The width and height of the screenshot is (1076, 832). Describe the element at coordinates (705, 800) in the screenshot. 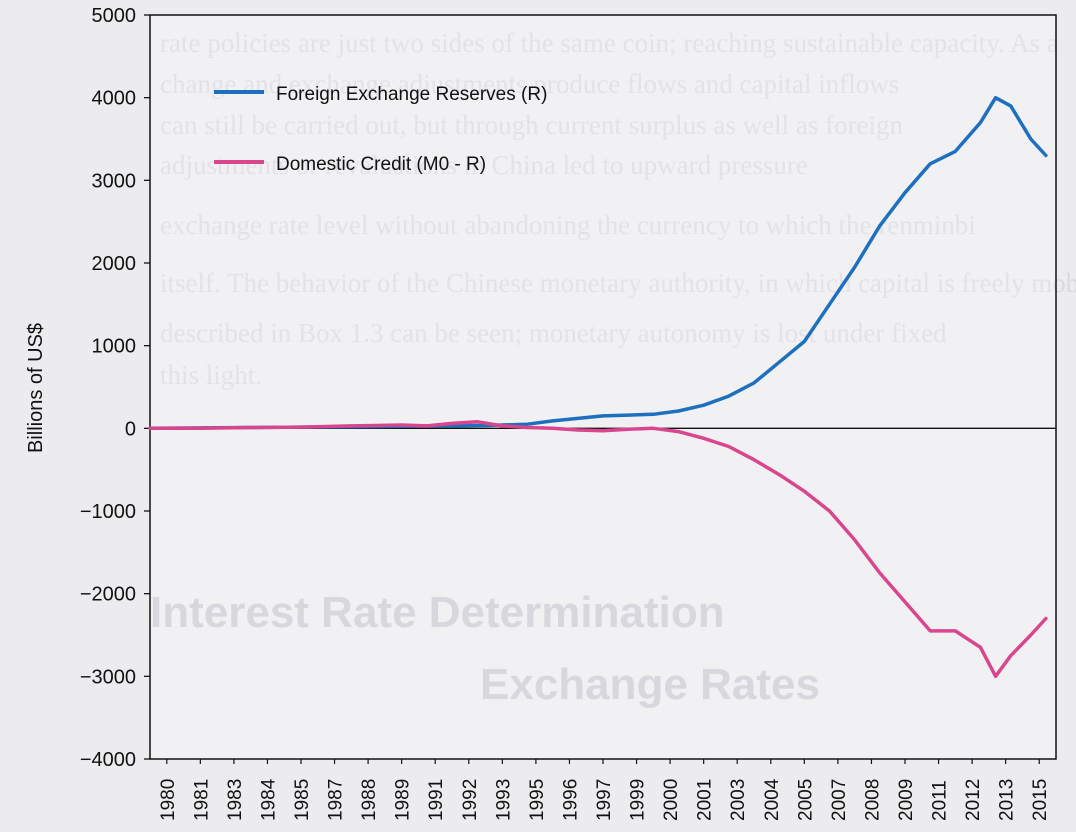

I see `x-tick-label: 2001` at that location.